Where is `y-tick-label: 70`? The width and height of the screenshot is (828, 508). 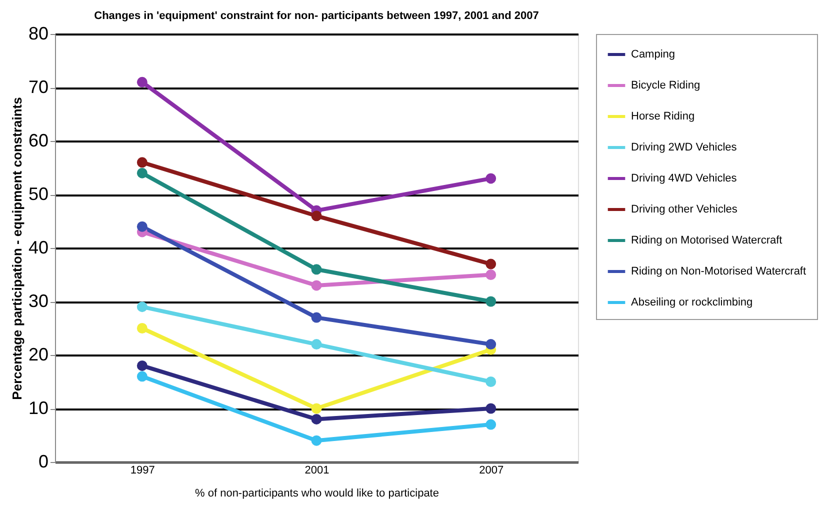 y-tick-label: 70 is located at coordinates (38, 87).